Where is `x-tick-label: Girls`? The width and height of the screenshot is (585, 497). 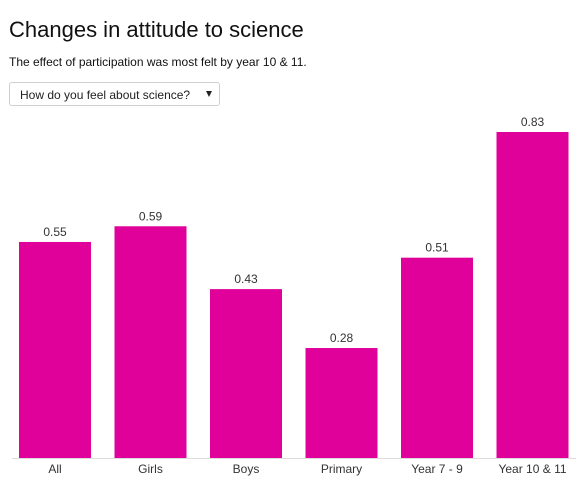
x-tick-label: Girls is located at coordinates (150, 469).